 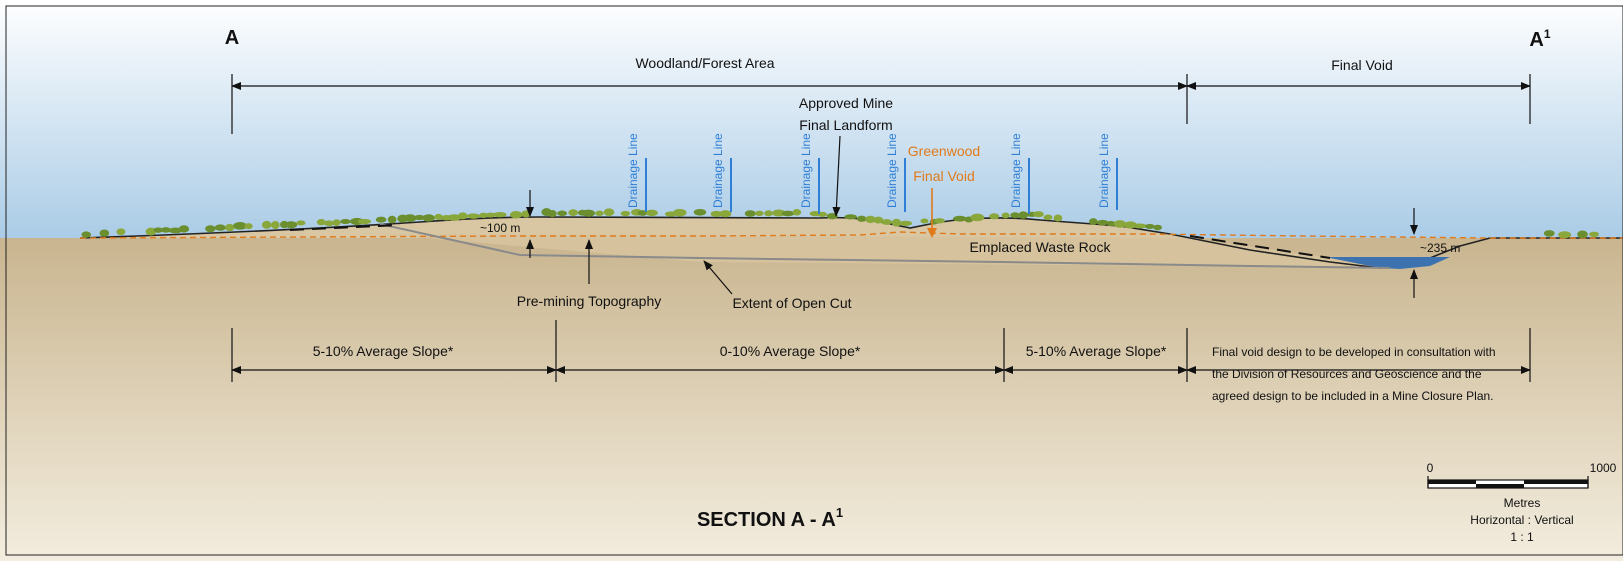 I want to click on greenwood-label-2: Final Void, so click(x=943, y=176).